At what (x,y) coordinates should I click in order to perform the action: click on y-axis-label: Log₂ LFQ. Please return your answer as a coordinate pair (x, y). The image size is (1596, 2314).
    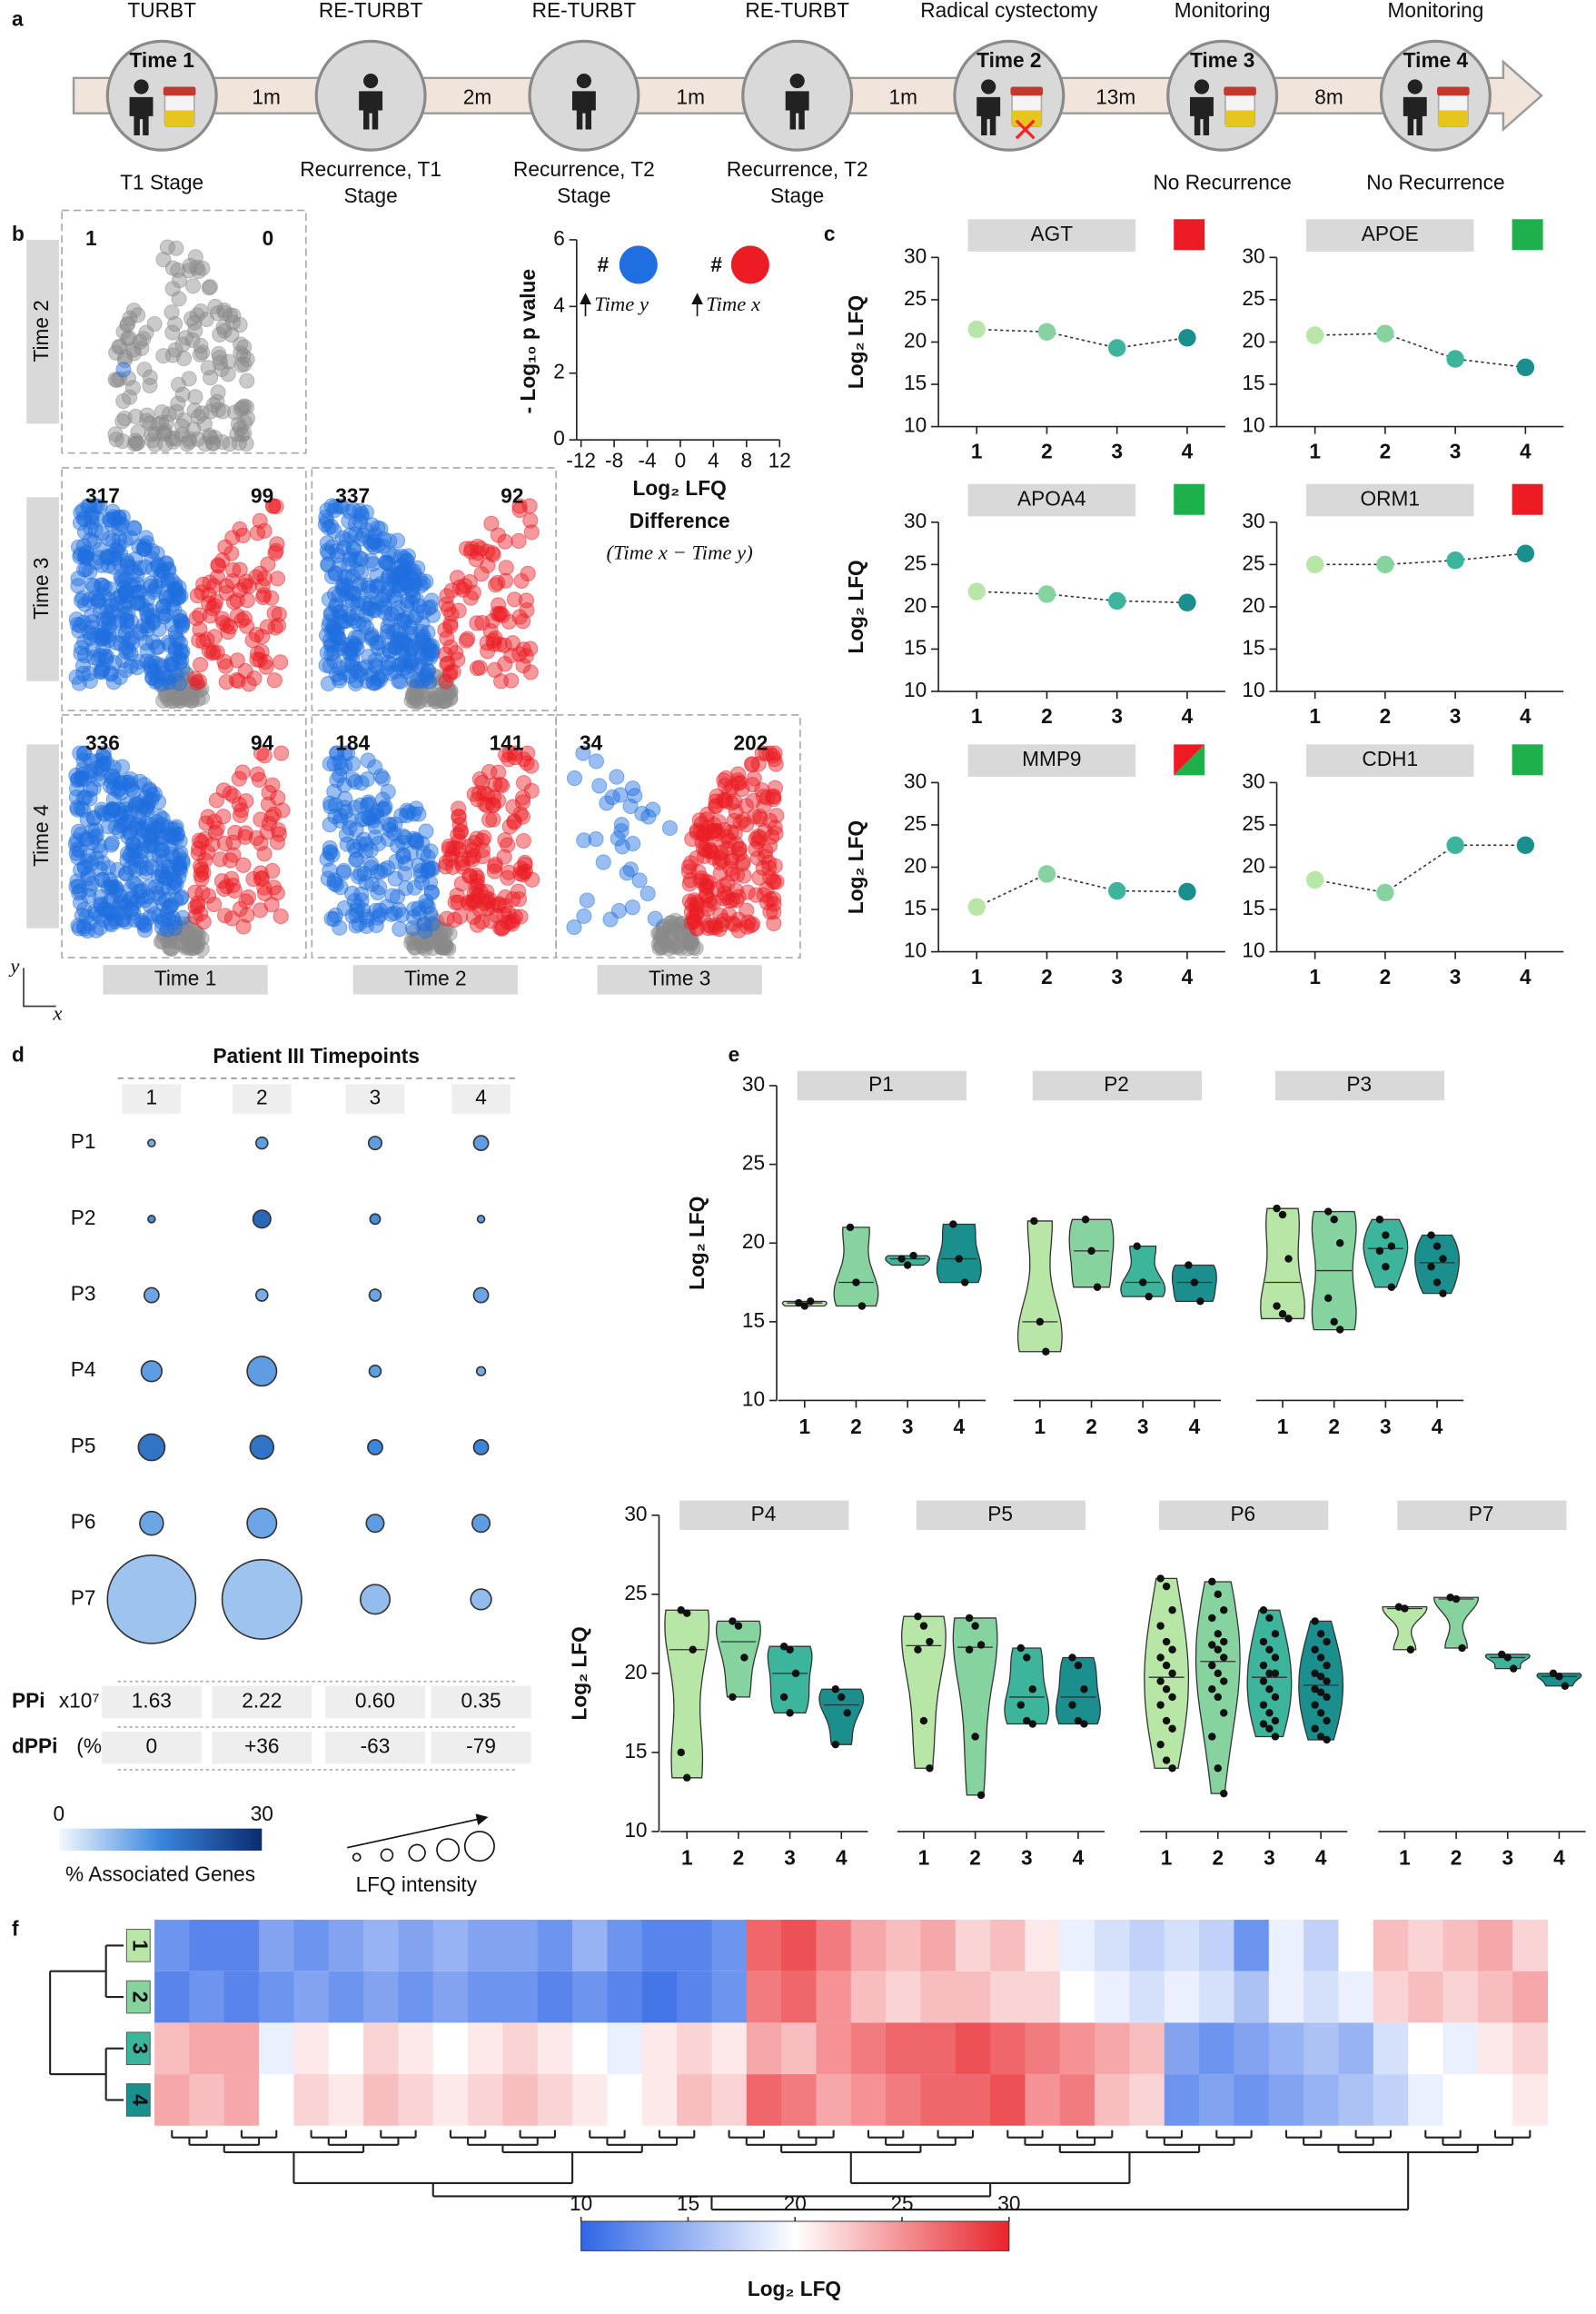
    Looking at the image, I should click on (579, 1673).